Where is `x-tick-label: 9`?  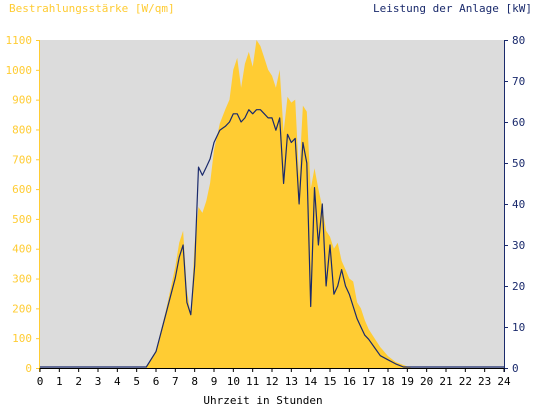
x-tick-label: 9 is located at coordinates (214, 381).